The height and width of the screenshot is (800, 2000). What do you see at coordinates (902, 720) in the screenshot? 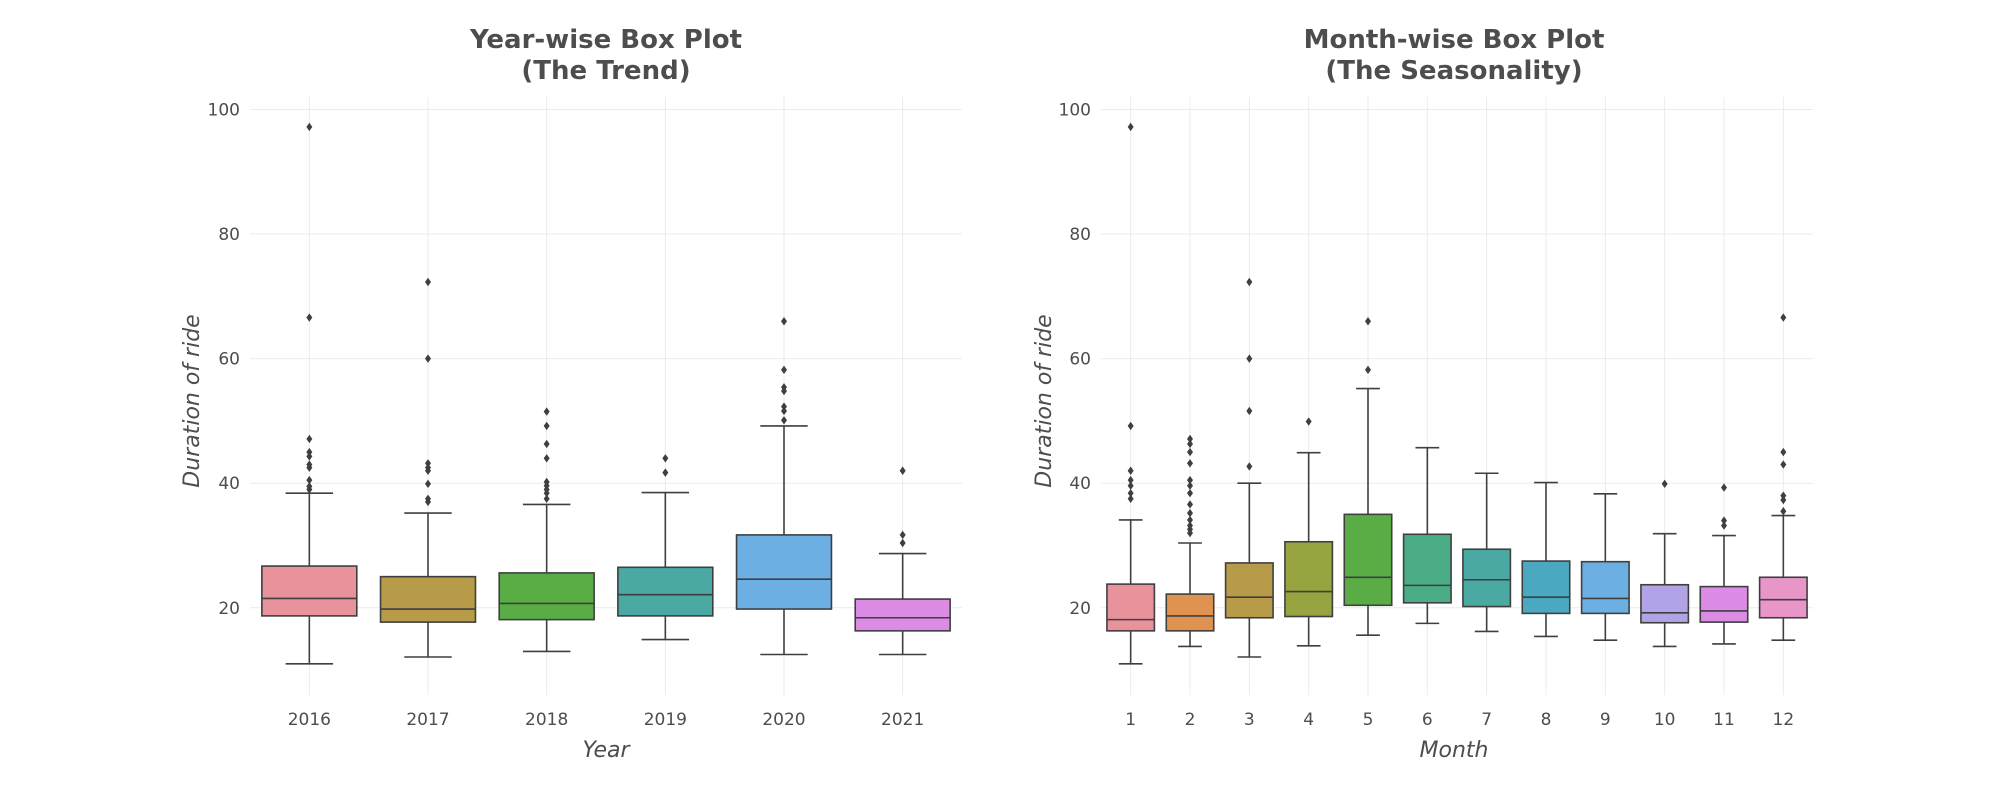
I see `x-tick-label: 2021` at bounding box center [902, 720].